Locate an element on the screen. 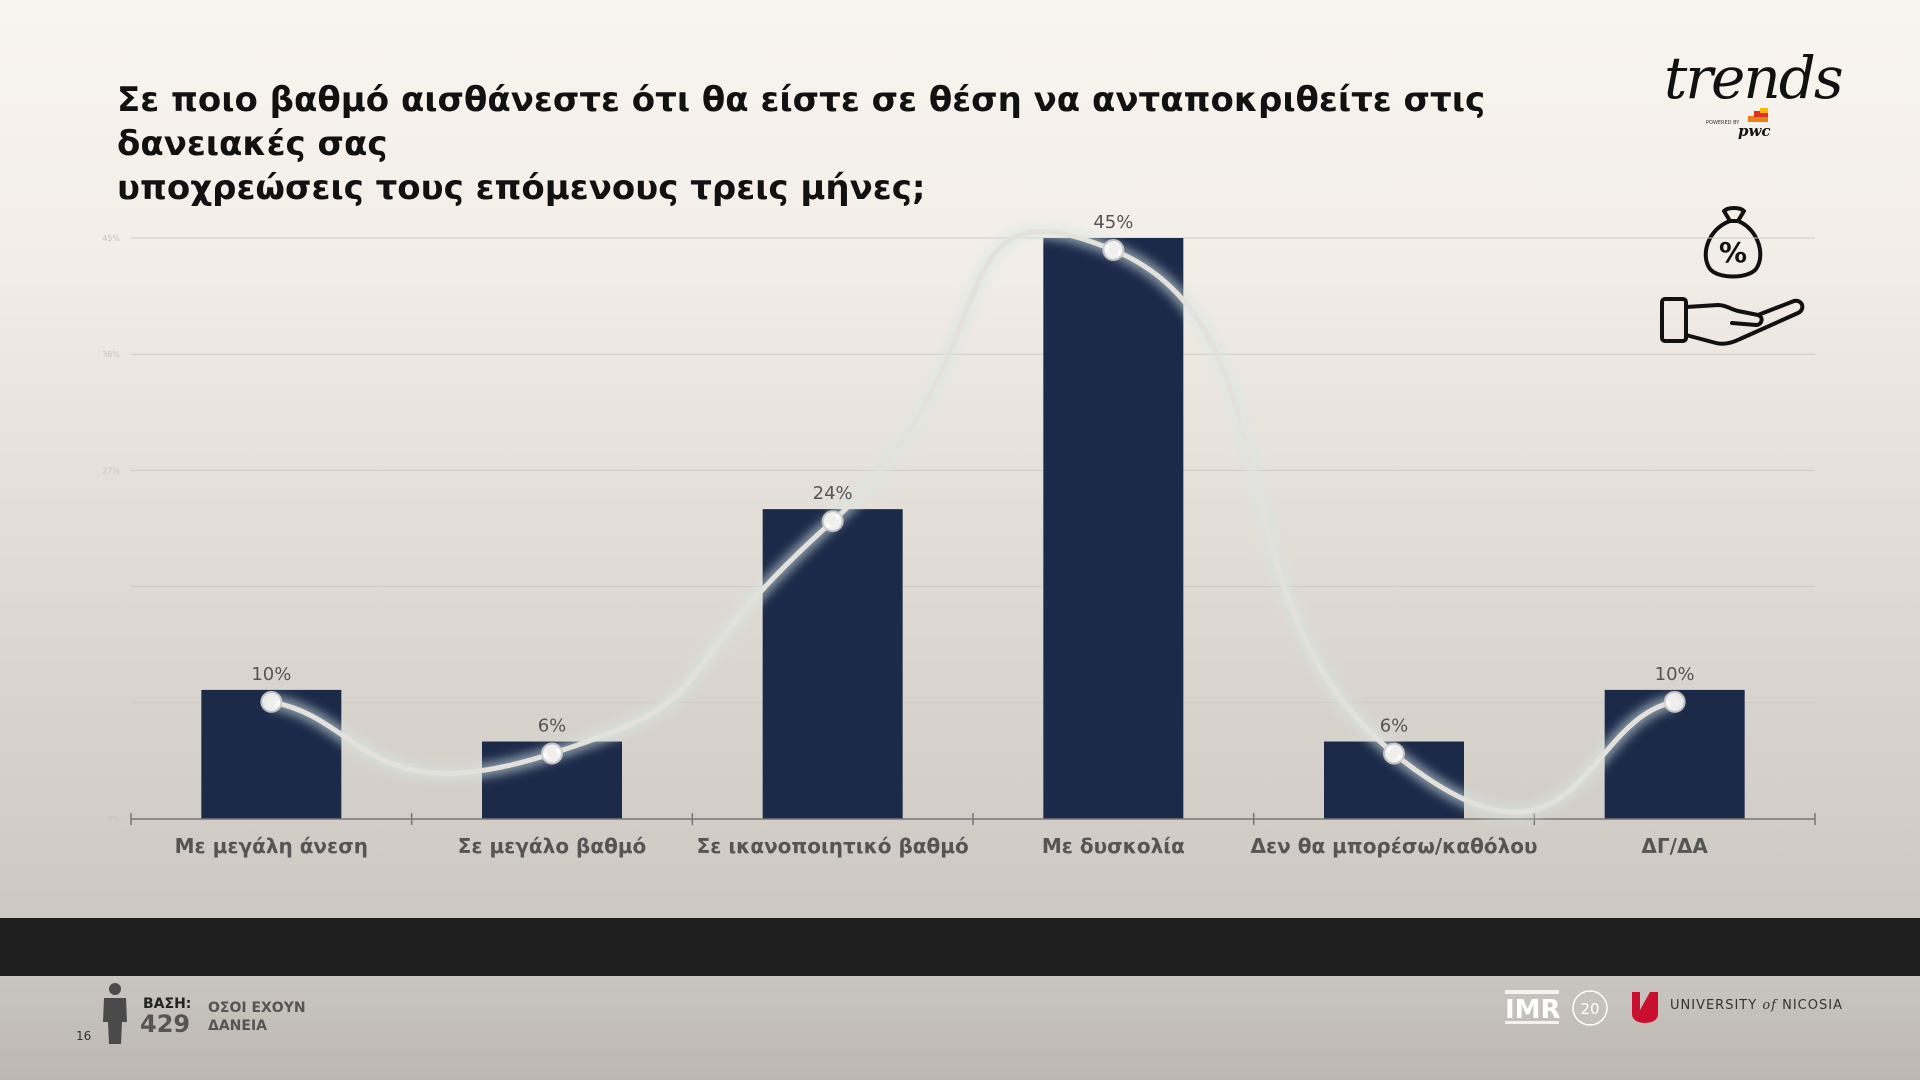  footer-band is located at coordinates (960, 947).